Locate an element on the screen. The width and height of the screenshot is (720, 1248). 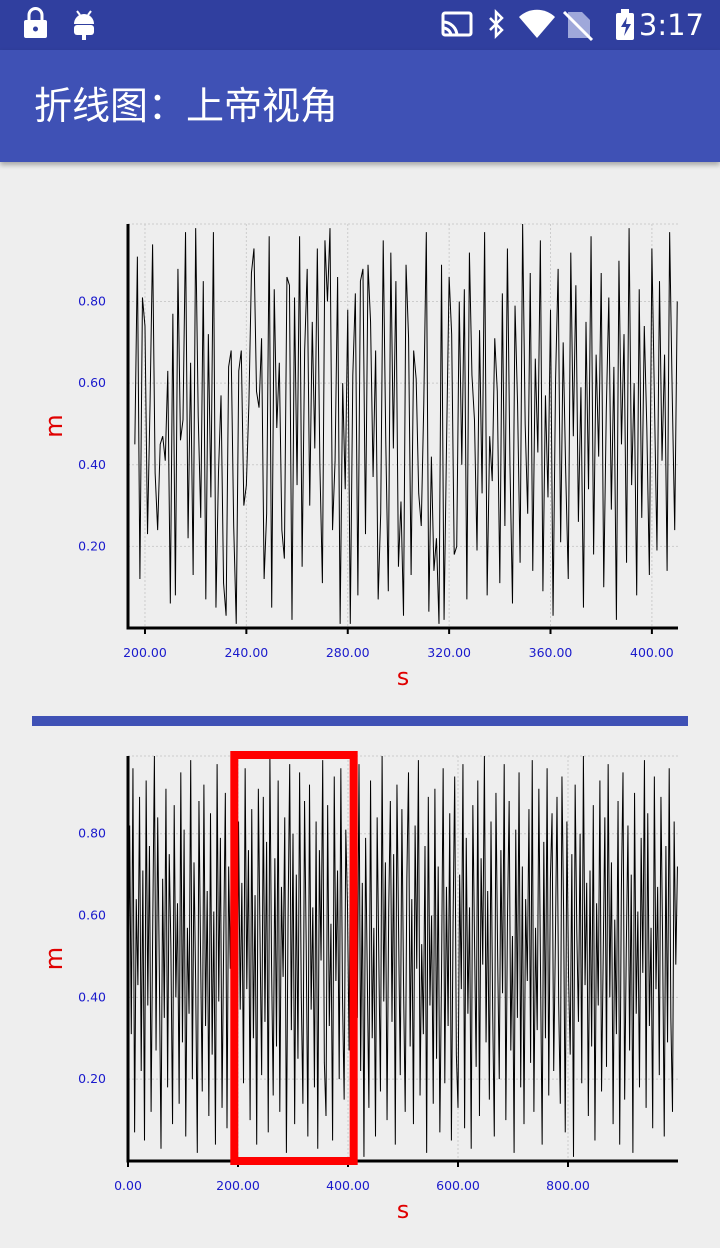
x-tick-label: 240.00 is located at coordinates (246, 652).